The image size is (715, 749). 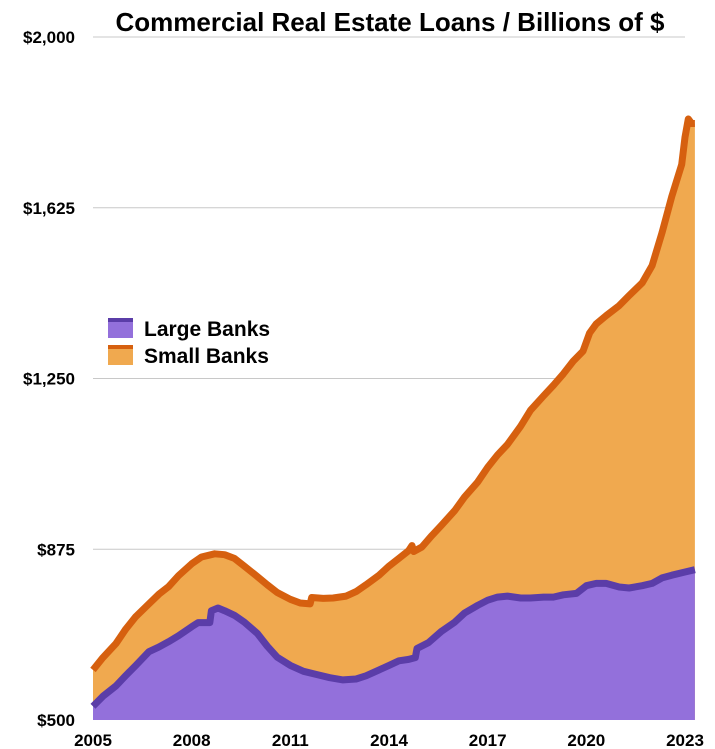 I want to click on legend: Large Banks Small Banks, so click(x=189, y=343).